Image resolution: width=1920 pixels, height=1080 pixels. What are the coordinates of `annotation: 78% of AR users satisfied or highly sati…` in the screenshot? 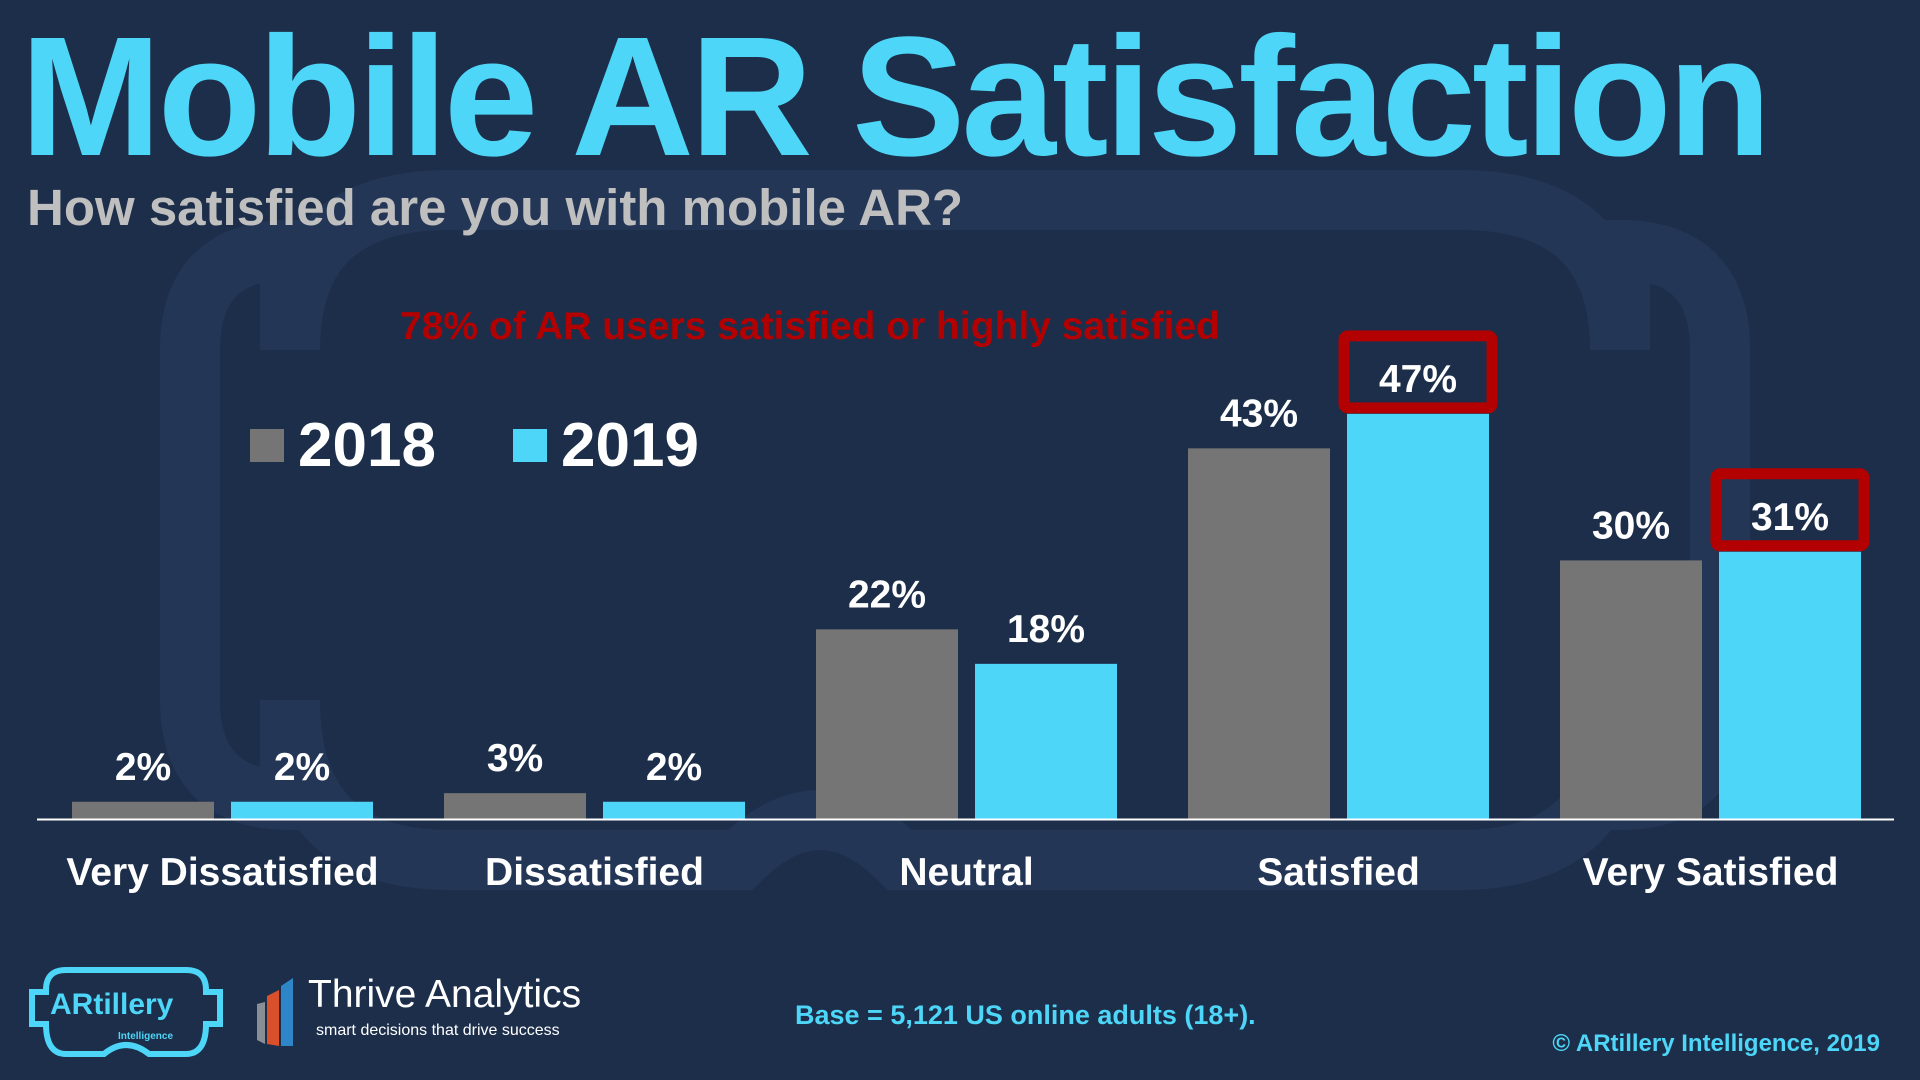 It's located at (810, 326).